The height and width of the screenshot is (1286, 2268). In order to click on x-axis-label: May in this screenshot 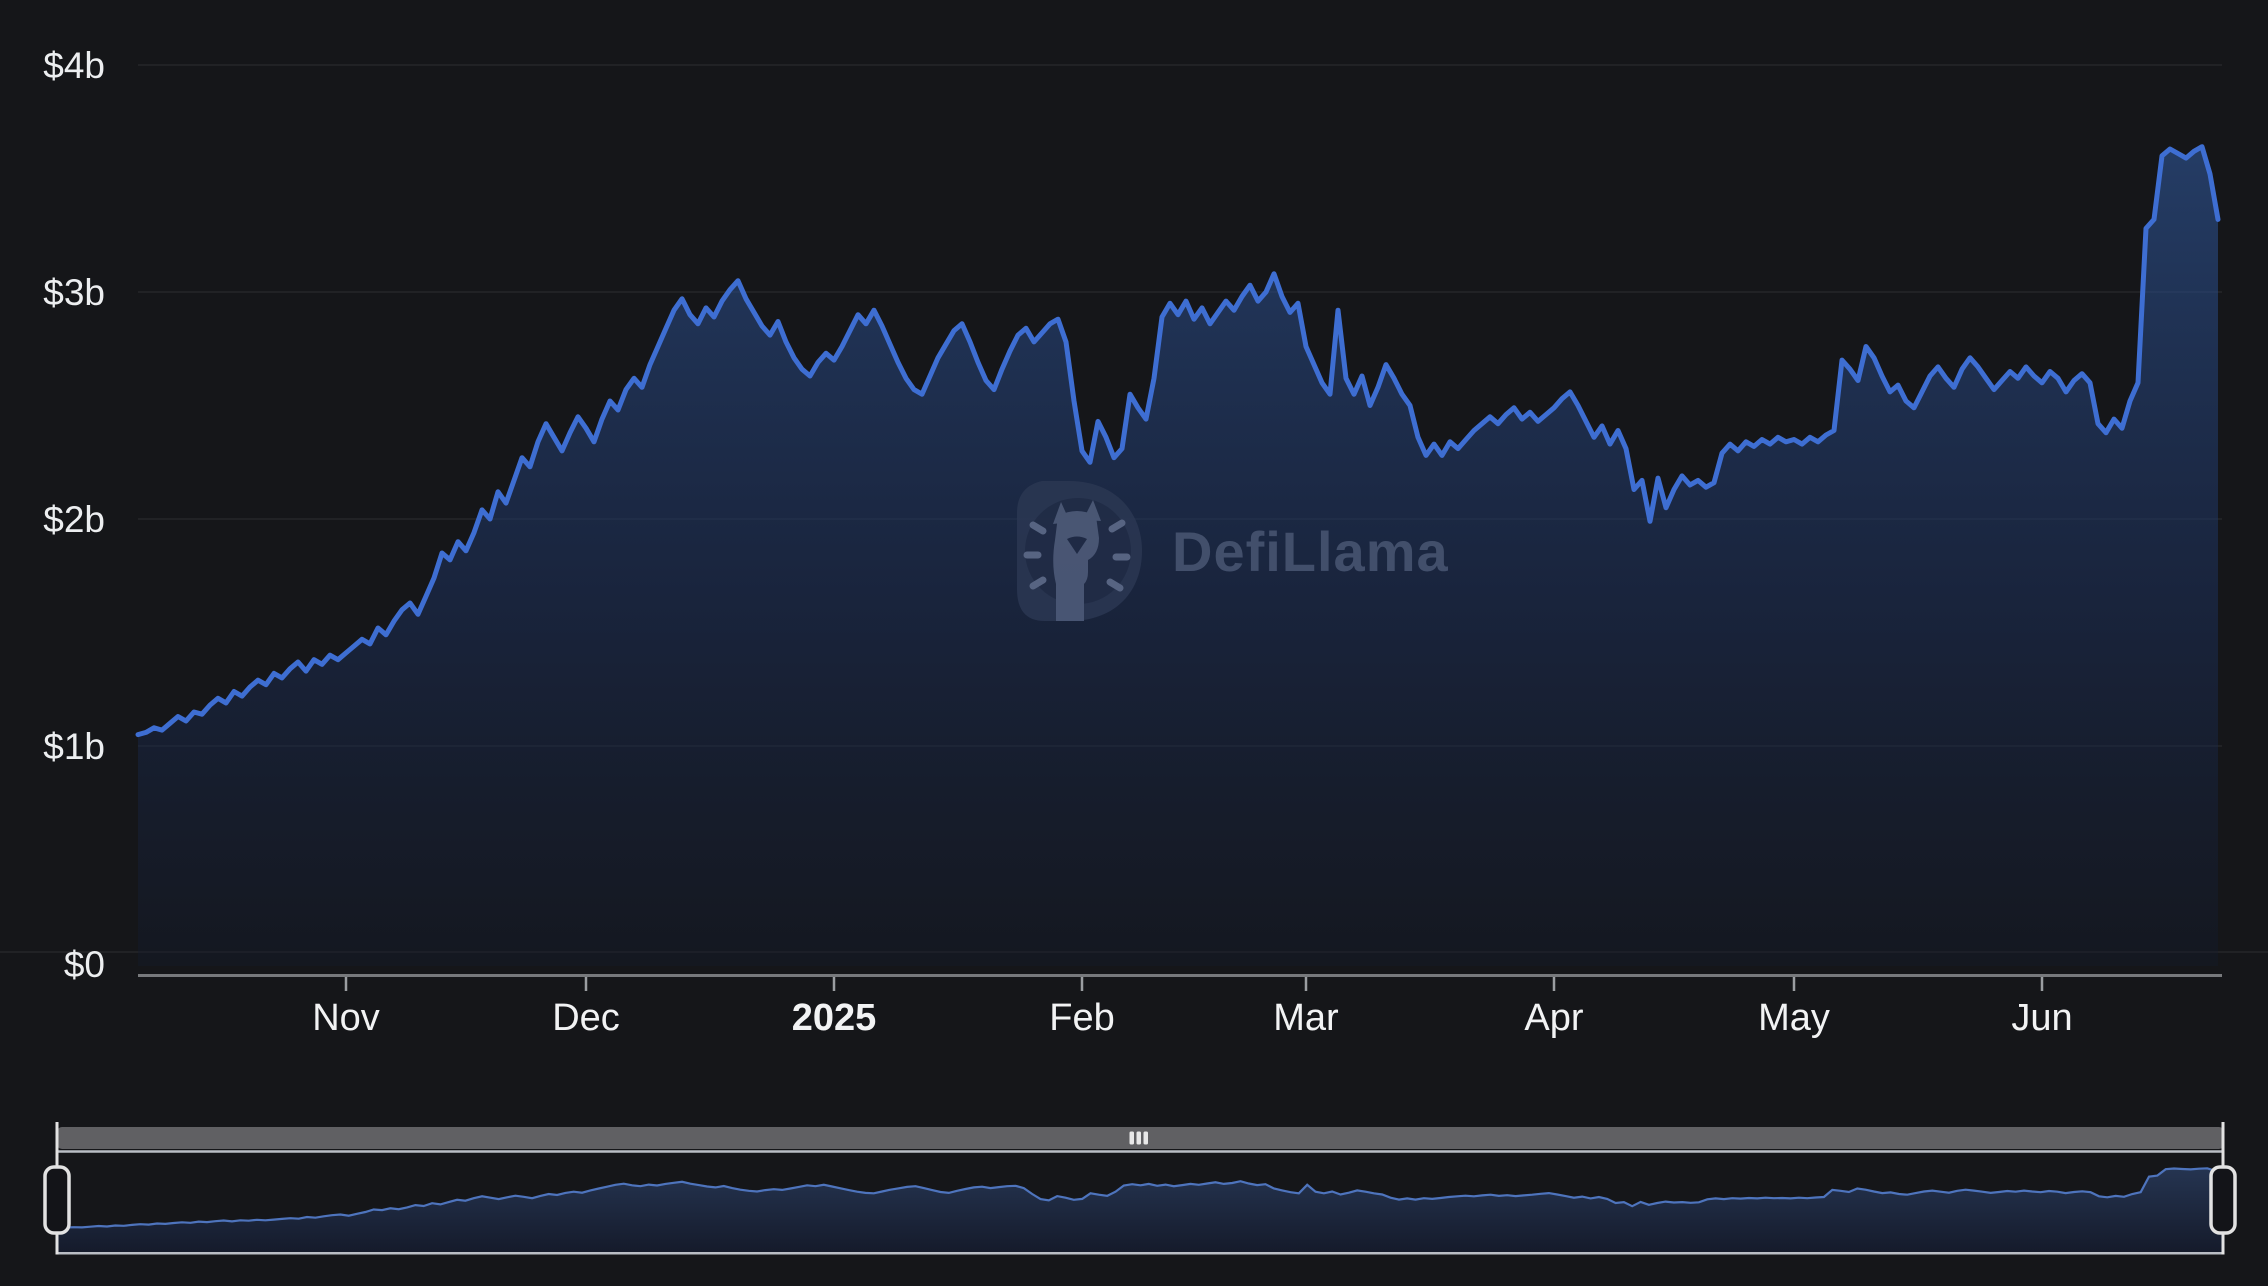, I will do `click(1794, 1018)`.